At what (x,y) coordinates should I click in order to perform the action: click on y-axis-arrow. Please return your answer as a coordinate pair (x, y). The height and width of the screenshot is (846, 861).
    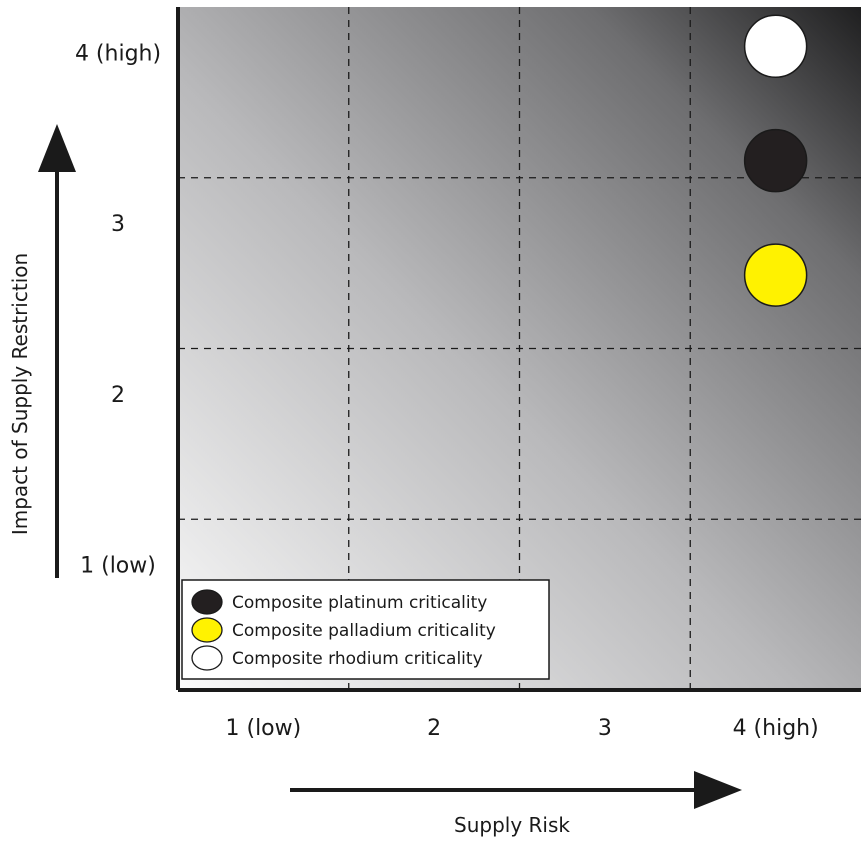
    Looking at the image, I should click on (57, 351).